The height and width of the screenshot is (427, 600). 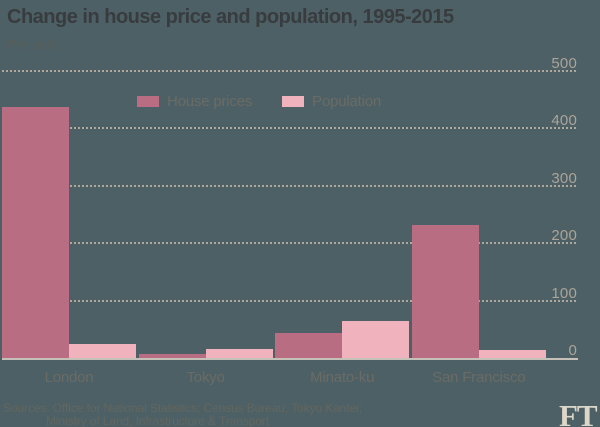 I want to click on y-axis-label-100: 100, so click(x=564, y=293).